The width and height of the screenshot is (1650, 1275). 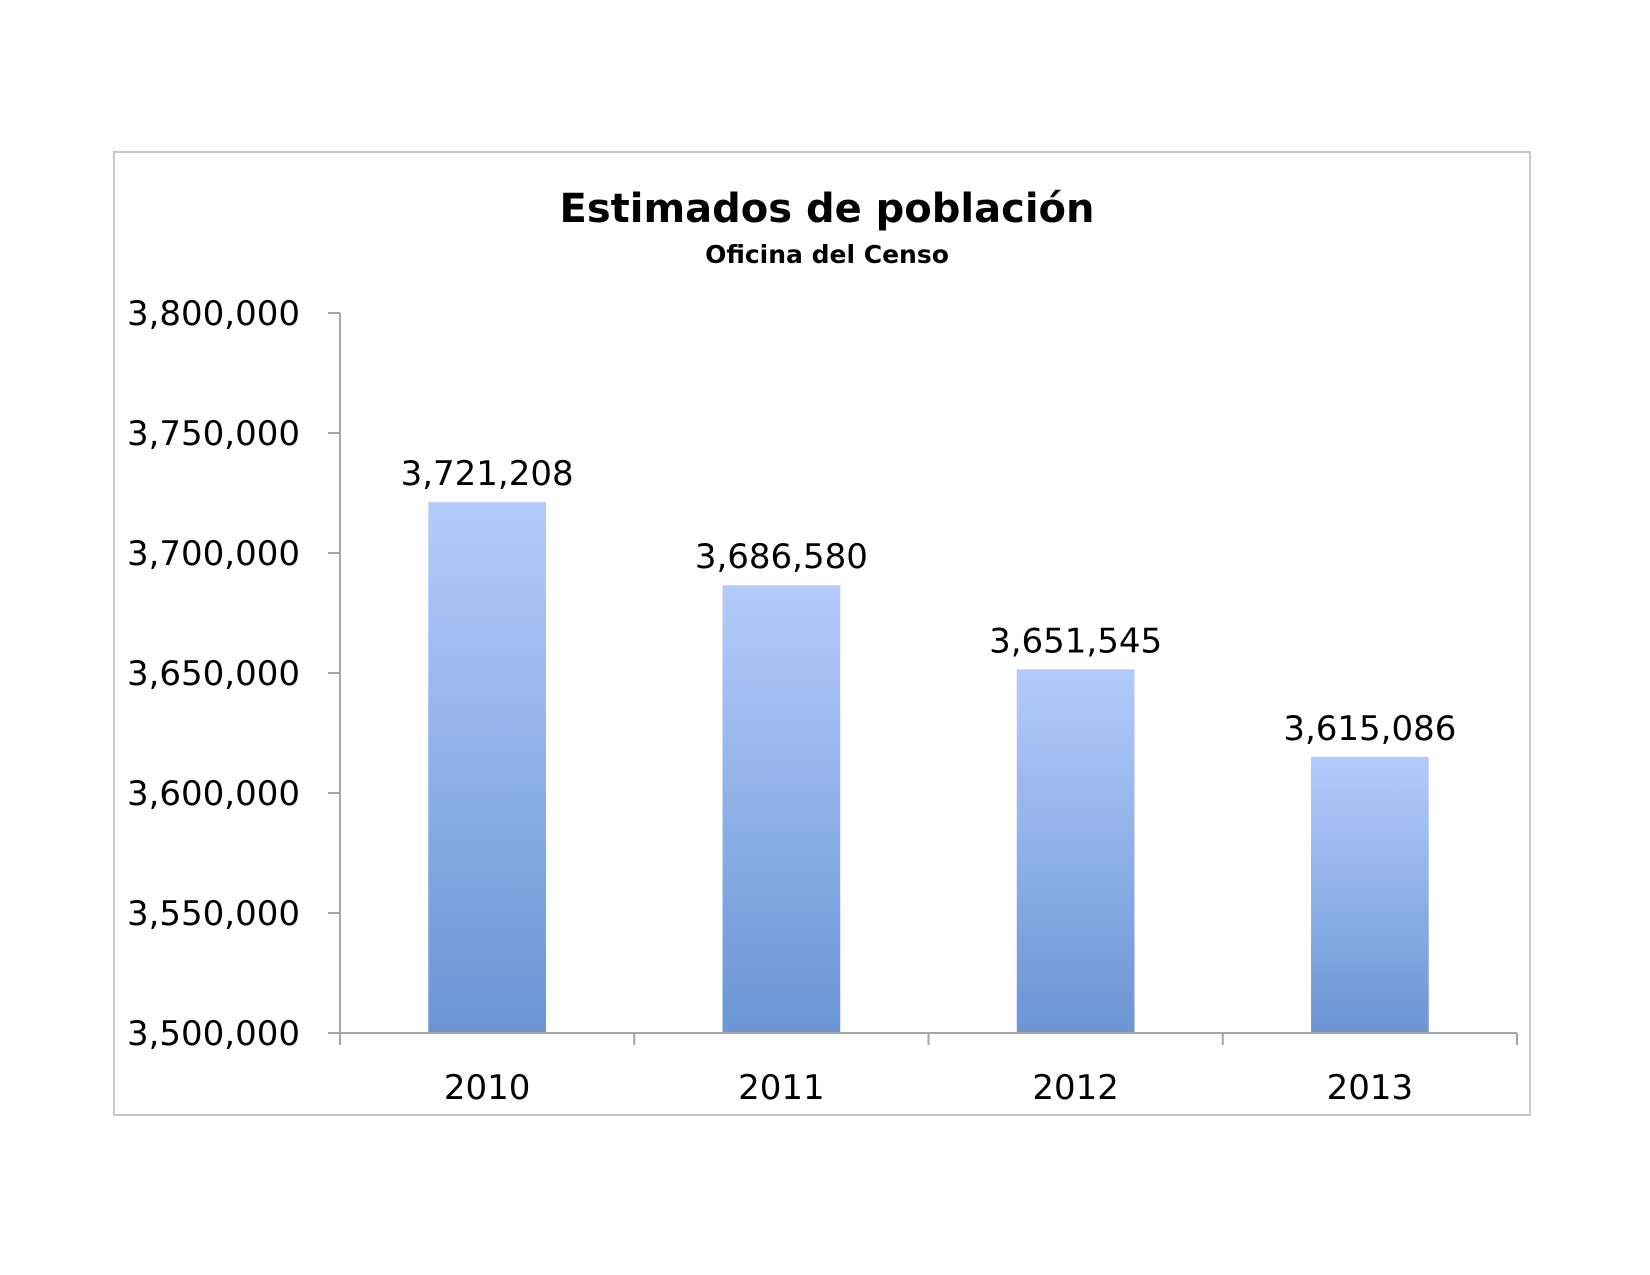 What do you see at coordinates (1370, 894) in the screenshot?
I see `bar-2013` at bounding box center [1370, 894].